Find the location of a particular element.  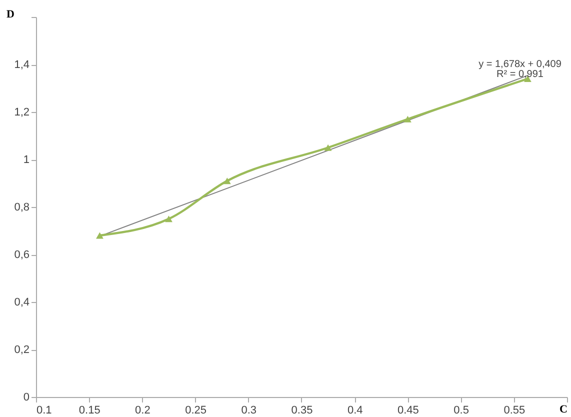

y-tick-label: 0,6 is located at coordinates (22, 255).